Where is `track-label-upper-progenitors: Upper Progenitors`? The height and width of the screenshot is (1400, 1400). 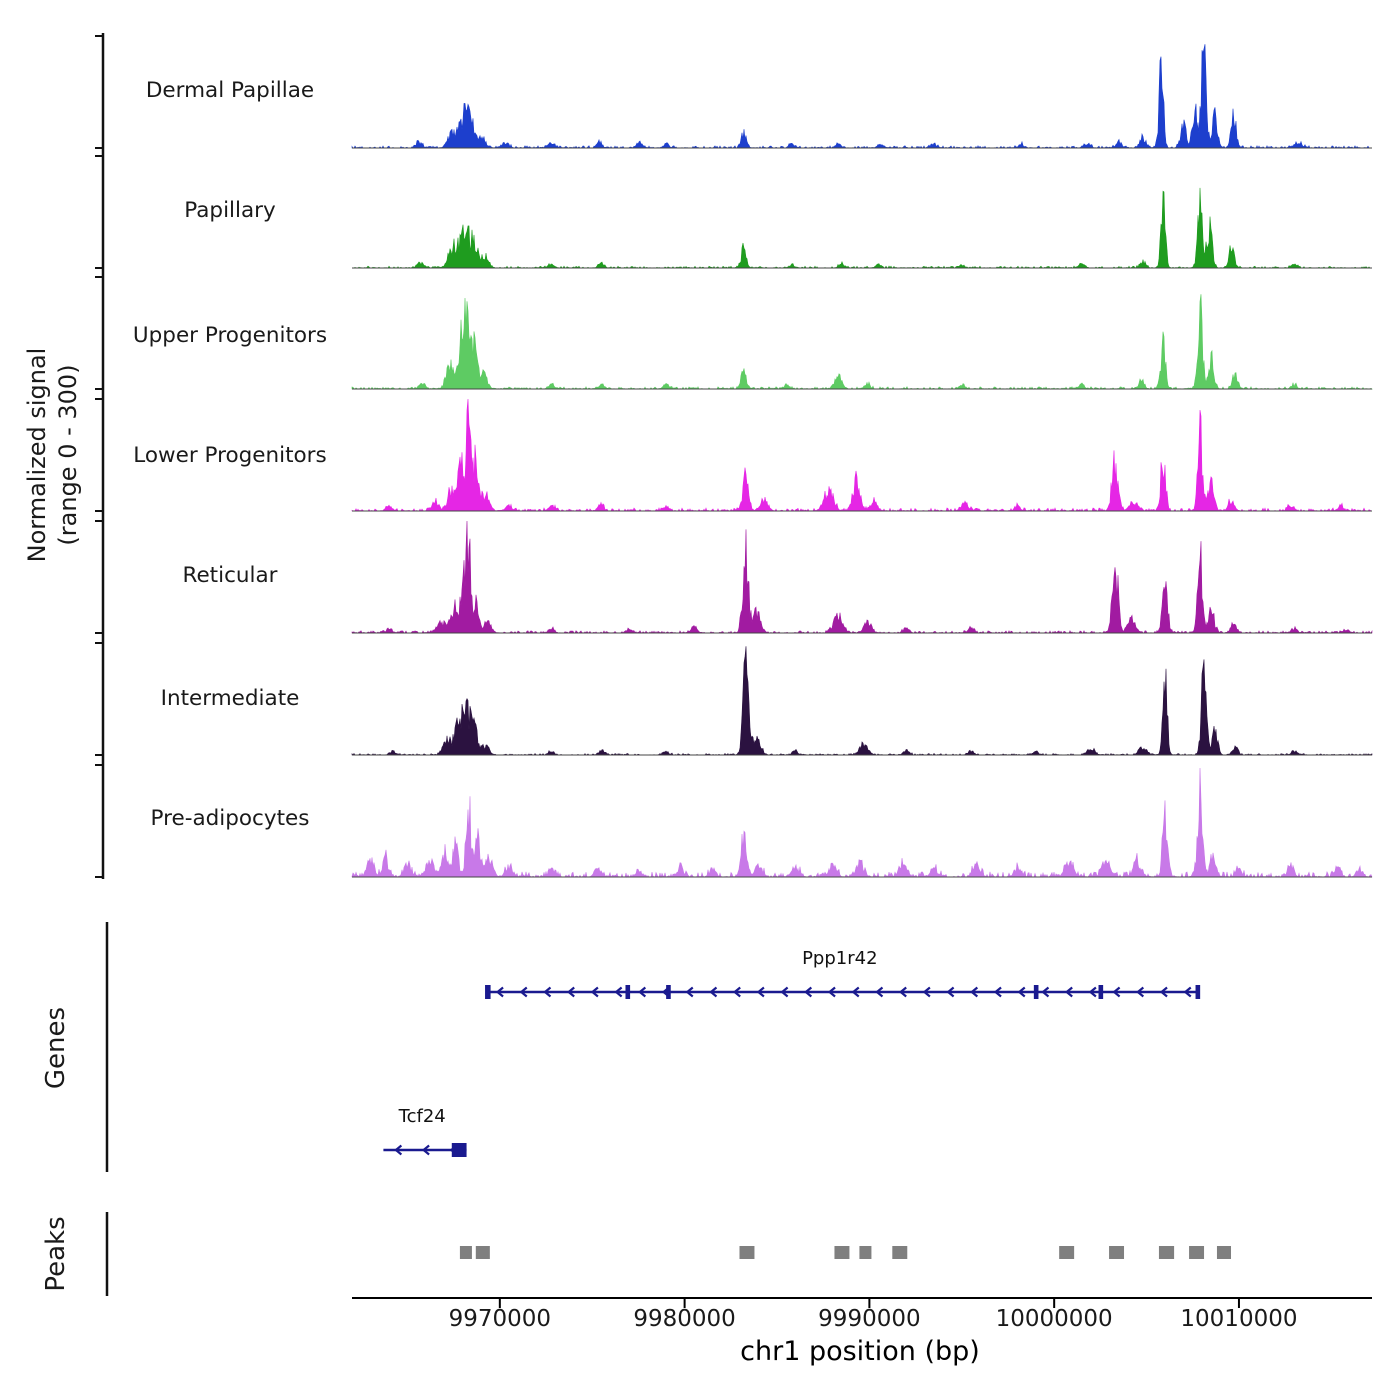 track-label-upper-progenitors: Upper Progenitors is located at coordinates (230, 335).